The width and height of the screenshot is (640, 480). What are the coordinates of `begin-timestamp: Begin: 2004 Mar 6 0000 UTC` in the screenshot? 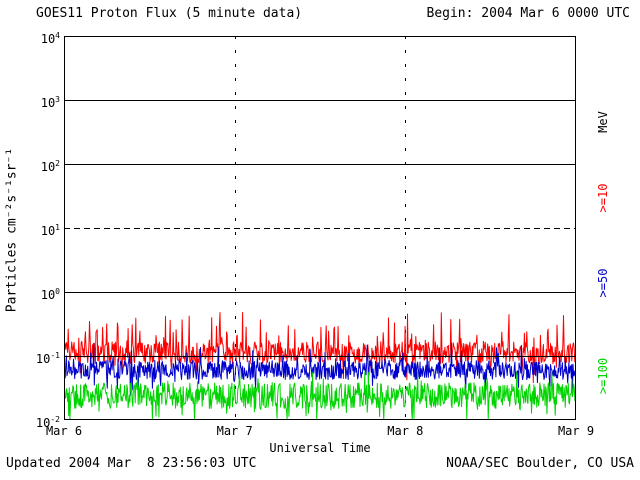 It's located at (528, 13).